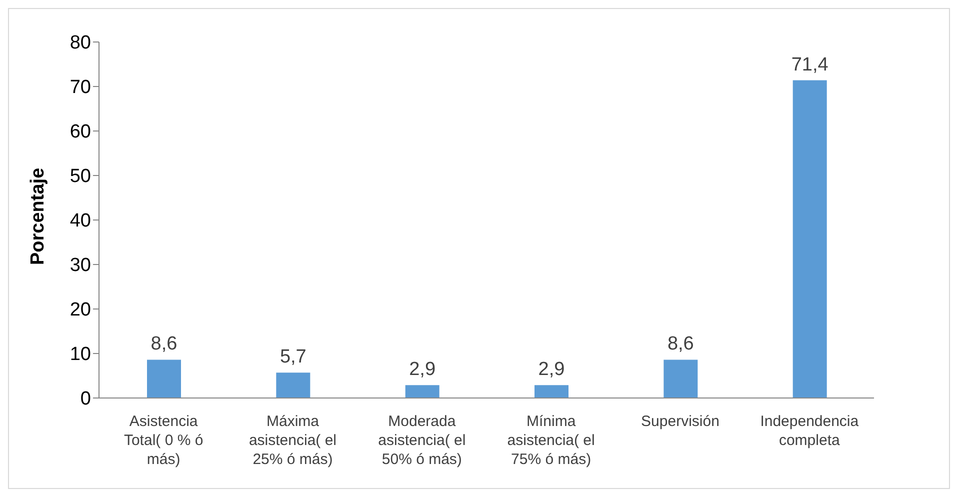  I want to click on y-axis-title: Porcentaje, so click(38, 216).